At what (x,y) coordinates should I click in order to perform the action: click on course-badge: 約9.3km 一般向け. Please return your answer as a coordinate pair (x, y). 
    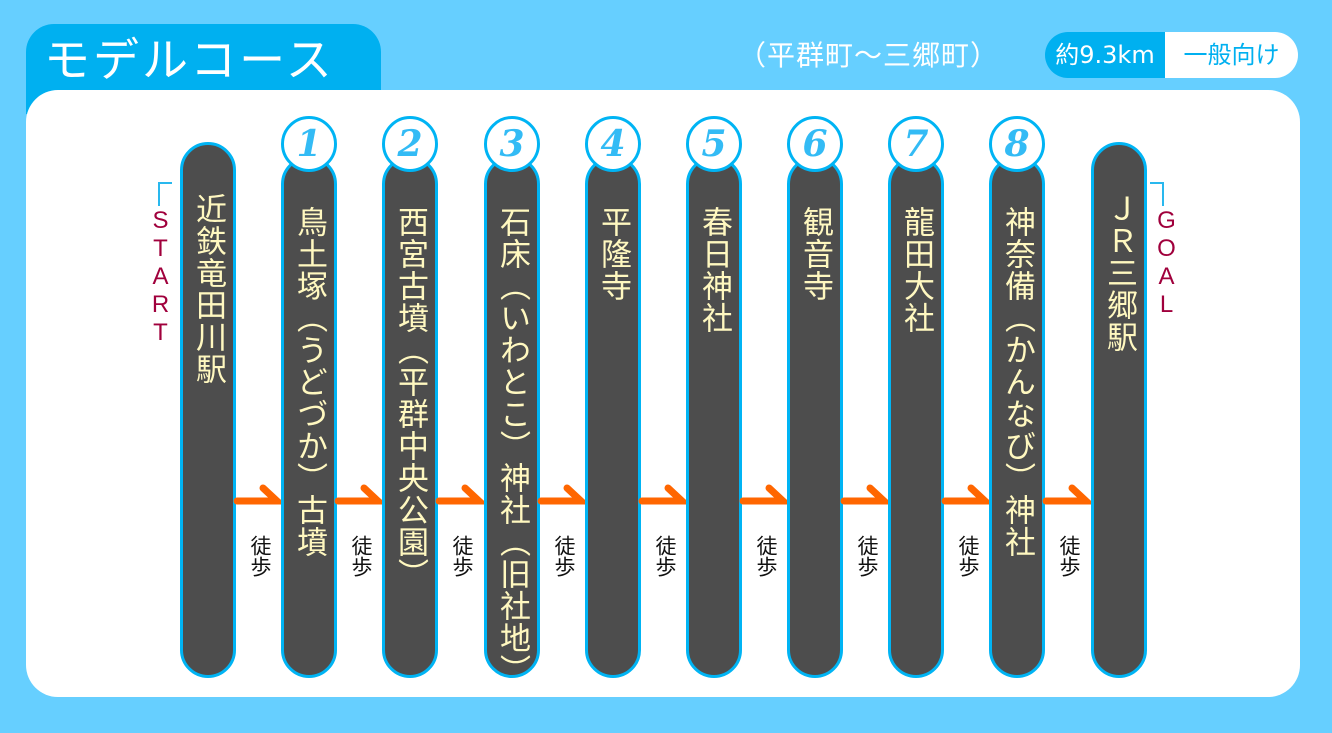
    Looking at the image, I should click on (1171, 55).